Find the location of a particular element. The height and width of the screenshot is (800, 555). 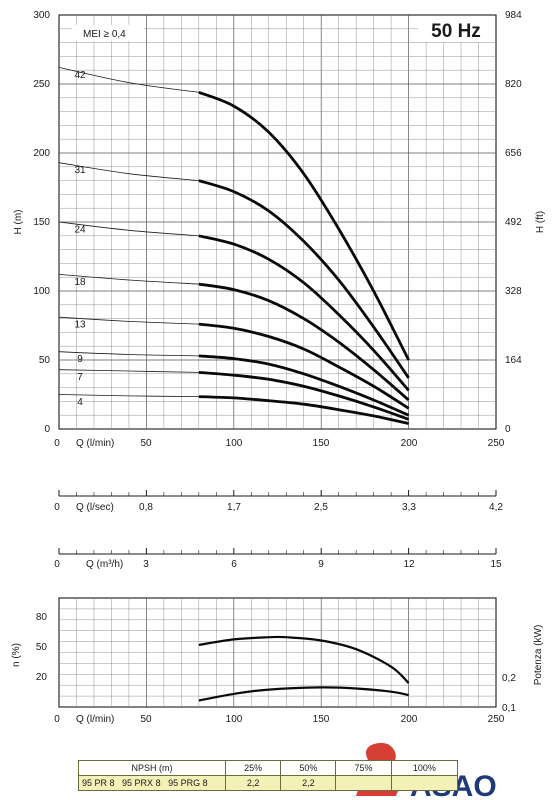

stage-label: 4 is located at coordinates (80, 402).